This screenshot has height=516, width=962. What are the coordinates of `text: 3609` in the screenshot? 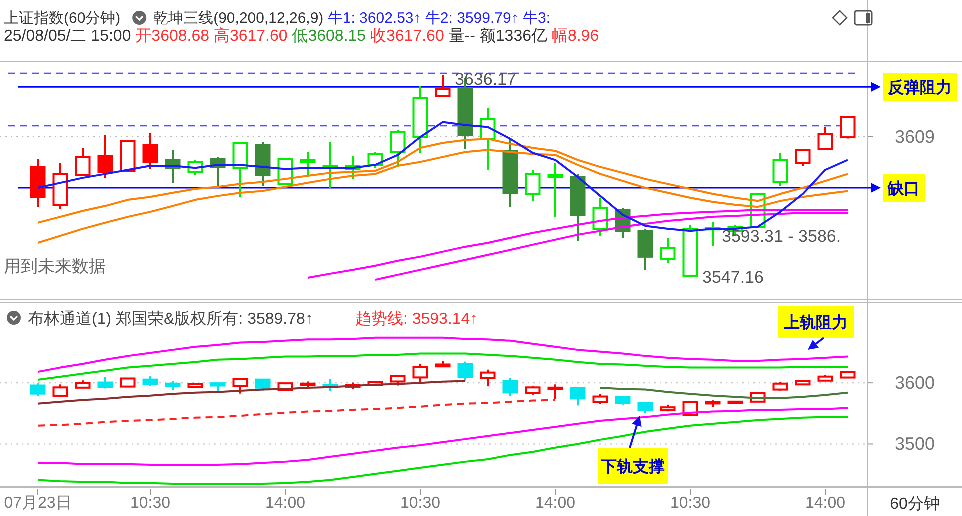 It's located at (915, 137).